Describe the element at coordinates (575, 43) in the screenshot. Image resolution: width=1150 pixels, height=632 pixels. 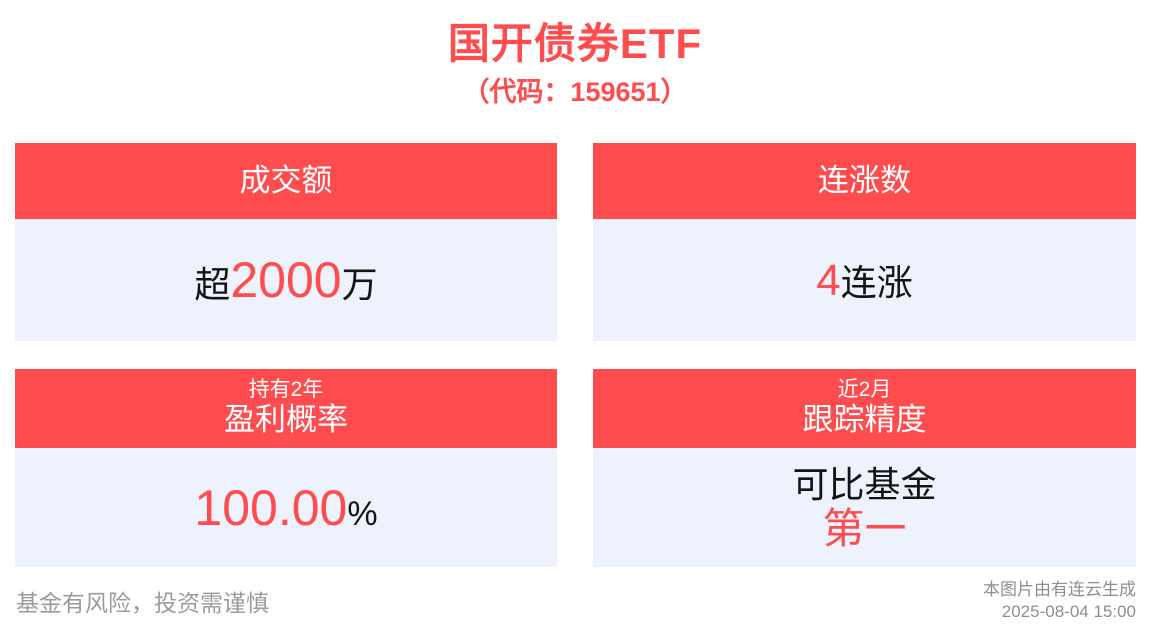
I see `page-title: 国开债券ETF` at that location.